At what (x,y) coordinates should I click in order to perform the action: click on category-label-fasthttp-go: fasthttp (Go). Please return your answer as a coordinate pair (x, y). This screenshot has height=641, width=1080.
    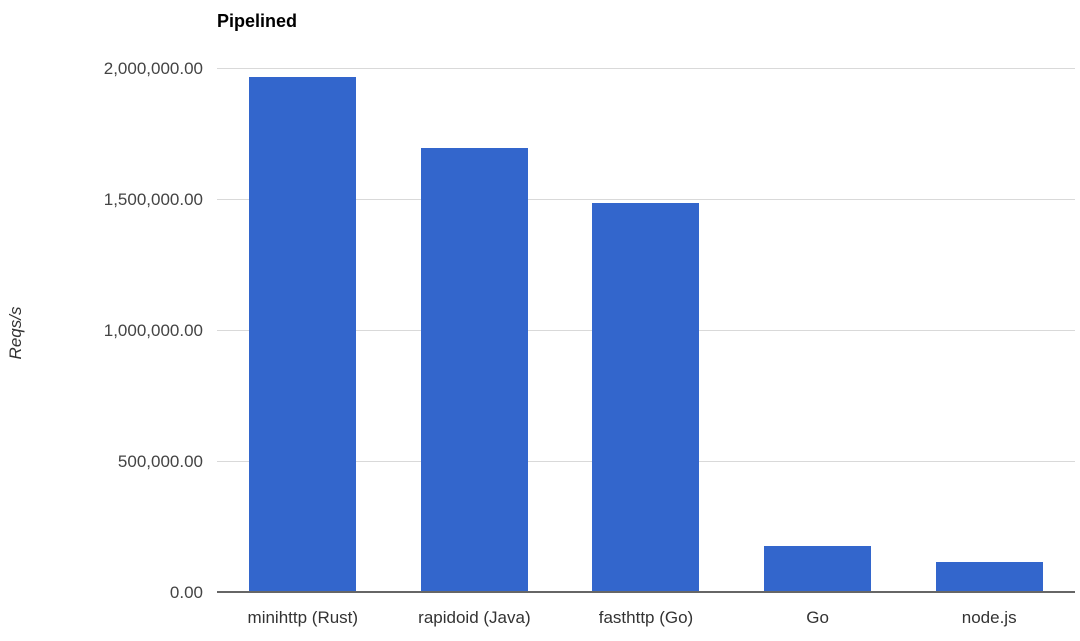
    Looking at the image, I should click on (646, 617).